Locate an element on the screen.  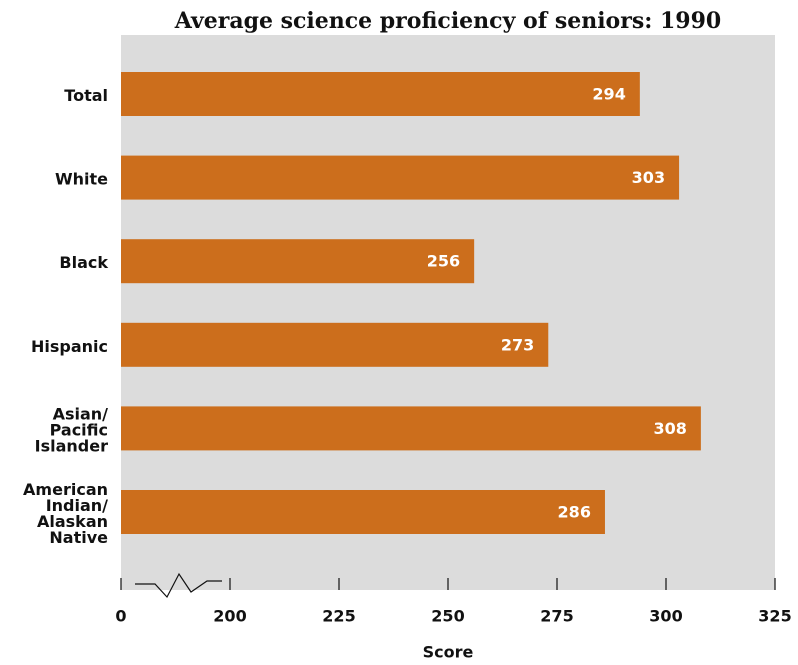
value-label: 286 is located at coordinates (574, 512).